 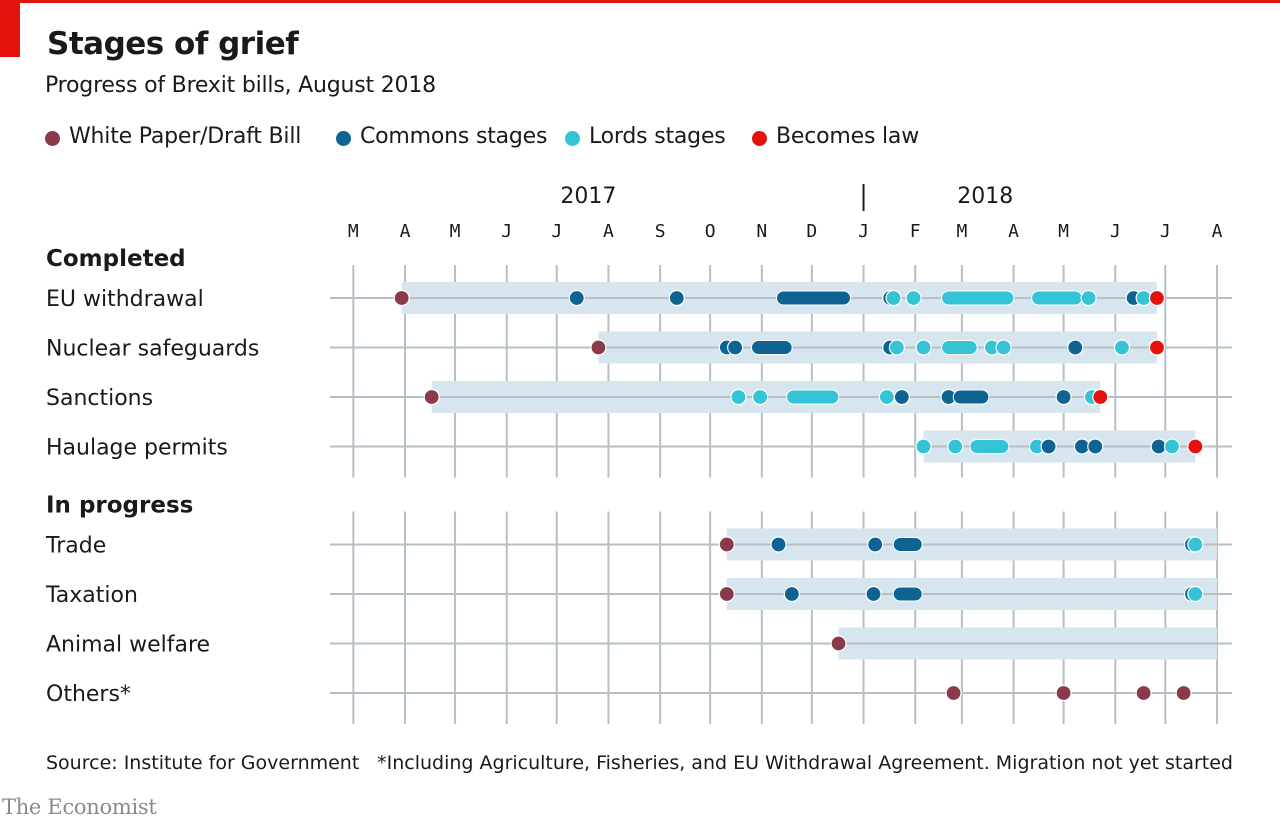 What do you see at coordinates (639, 397) in the screenshot?
I see `chart-row: Sanctions` at bounding box center [639, 397].